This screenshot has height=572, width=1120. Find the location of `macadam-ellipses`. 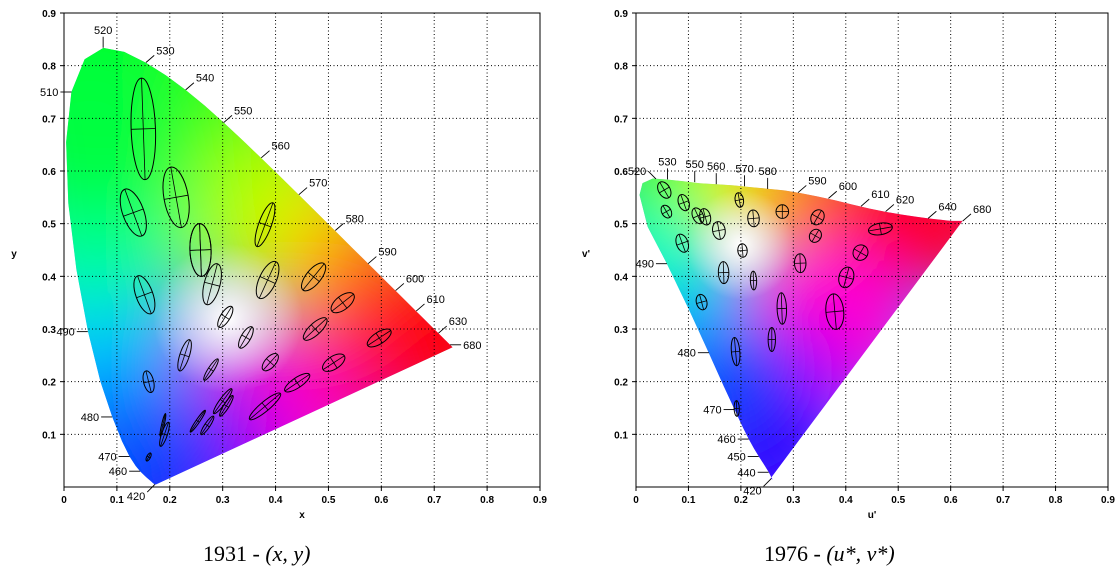

macadam-ellipses is located at coordinates (775, 299).